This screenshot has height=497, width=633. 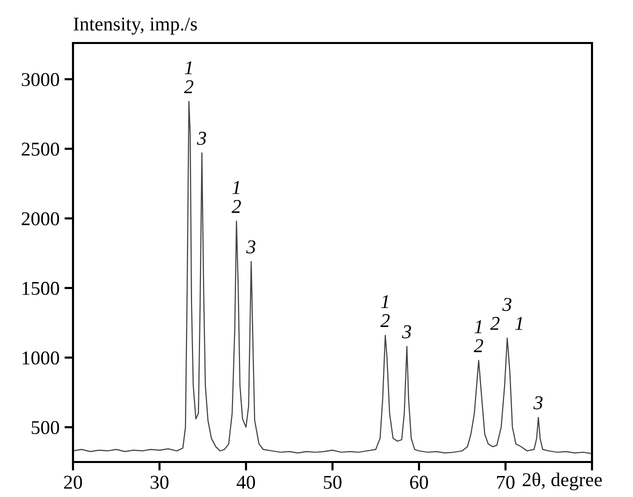 I want to click on y-tick-label: 2000, so click(x=41, y=219).